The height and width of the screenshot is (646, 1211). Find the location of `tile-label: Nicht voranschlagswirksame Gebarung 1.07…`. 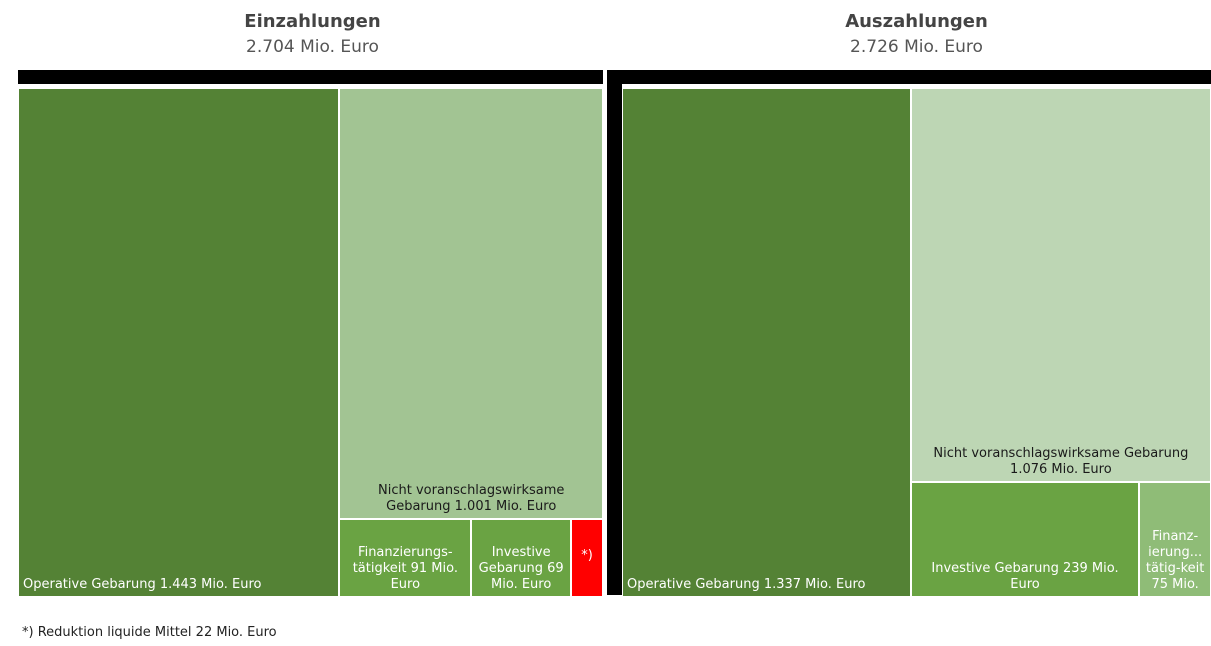

tile-label: Nicht voranschlagswirksame Gebarung 1.07… is located at coordinates (1061, 462).